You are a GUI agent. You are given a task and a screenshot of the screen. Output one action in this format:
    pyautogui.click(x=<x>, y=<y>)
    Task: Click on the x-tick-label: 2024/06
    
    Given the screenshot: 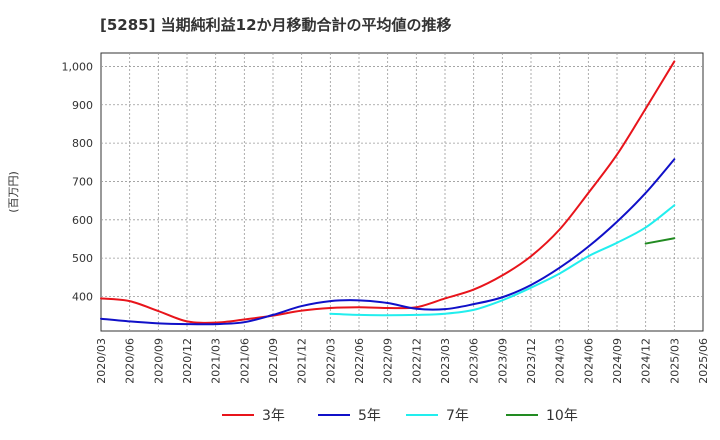 What is the action you would take?
    pyautogui.click(x=588, y=361)
    